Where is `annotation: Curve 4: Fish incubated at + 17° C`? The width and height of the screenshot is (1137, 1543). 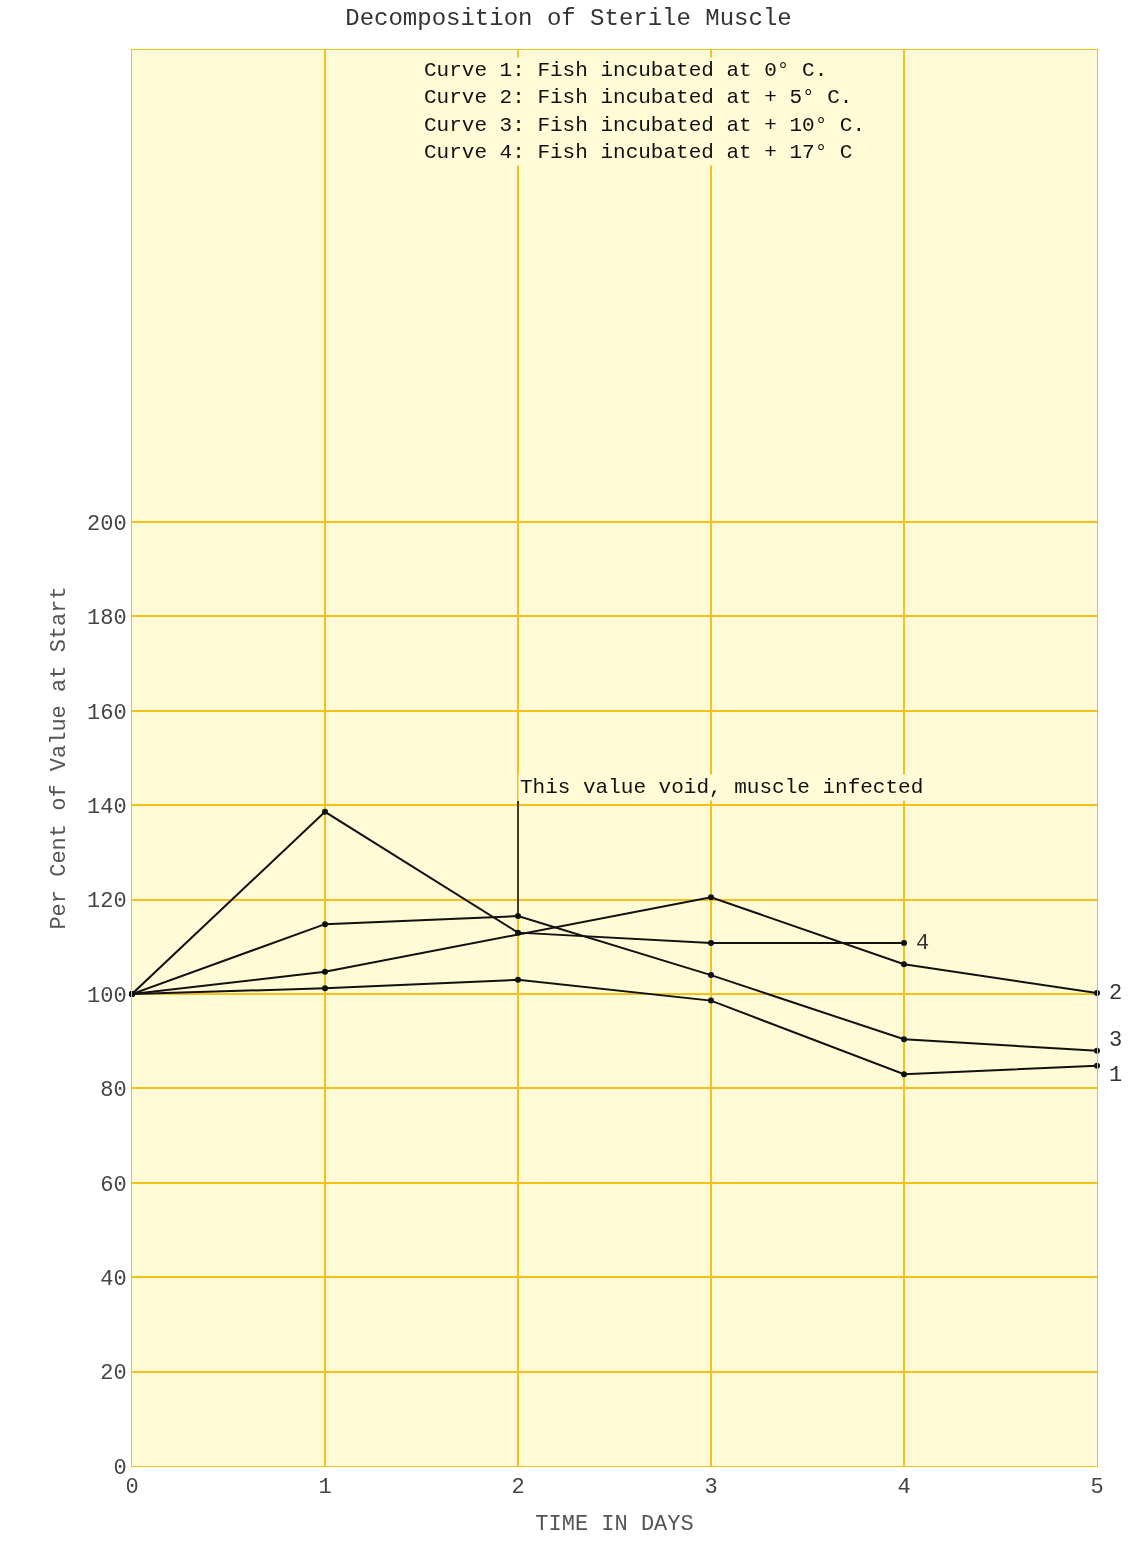 annotation: Curve 4: Fish incubated at + 17° C is located at coordinates (638, 152).